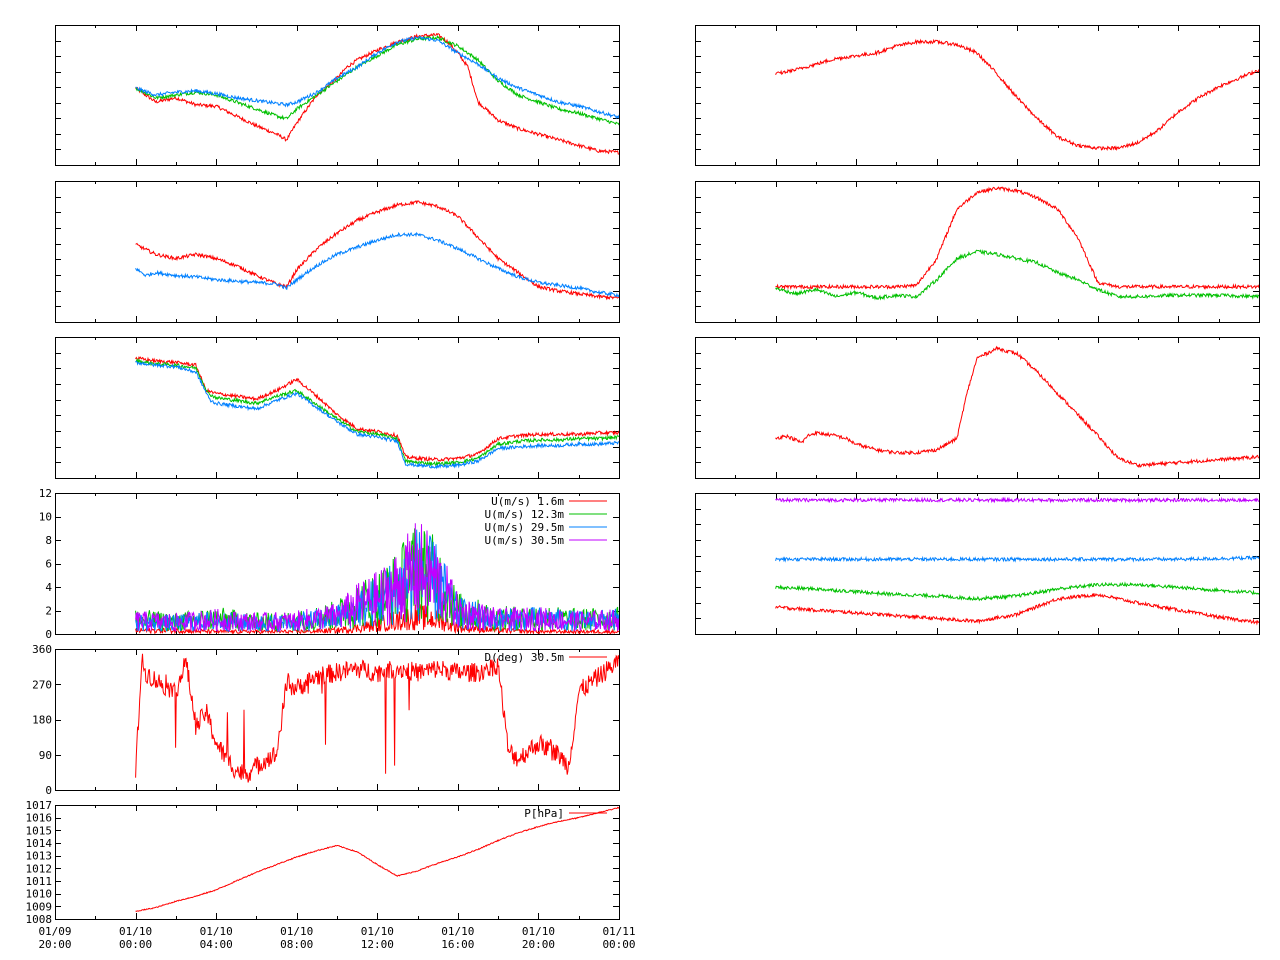 Image resolution: width=1280 pixels, height=960 pixels. Describe the element at coordinates (525, 657) in the screenshot. I see `legend-label: D(deg) 30.5m` at that location.